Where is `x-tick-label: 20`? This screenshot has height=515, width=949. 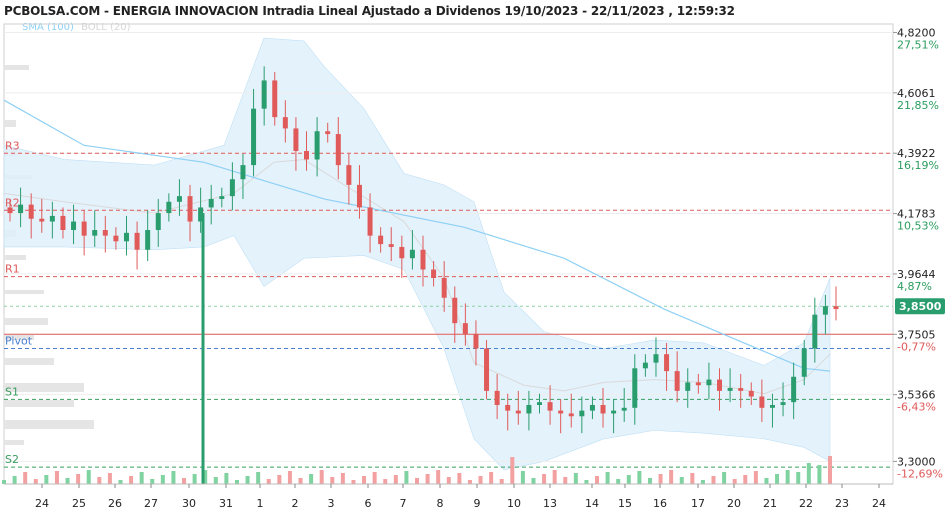
x-tick-label: 20 is located at coordinates (734, 503).